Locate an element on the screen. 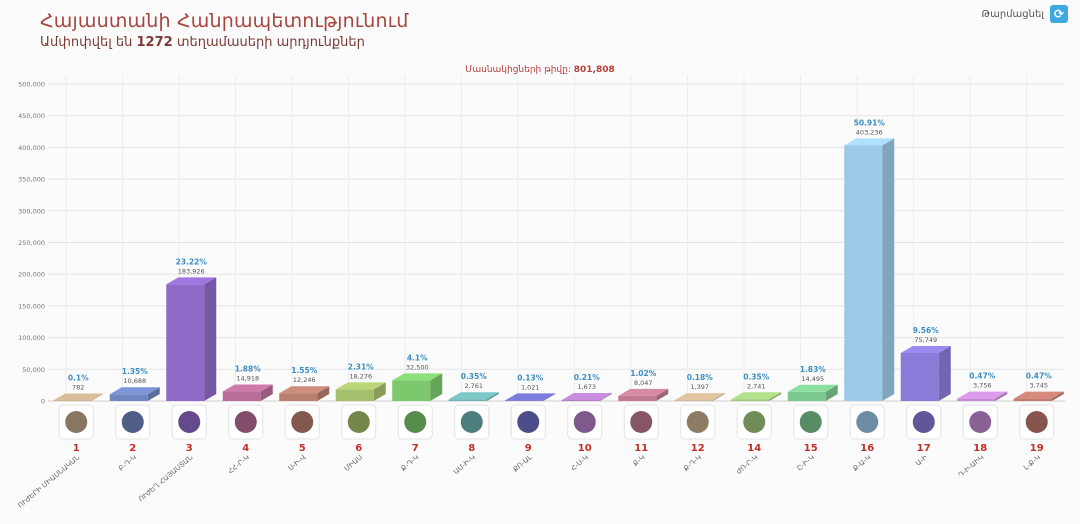  party-name-label: ԺՈ-Ր-Կ is located at coordinates (747, 464).